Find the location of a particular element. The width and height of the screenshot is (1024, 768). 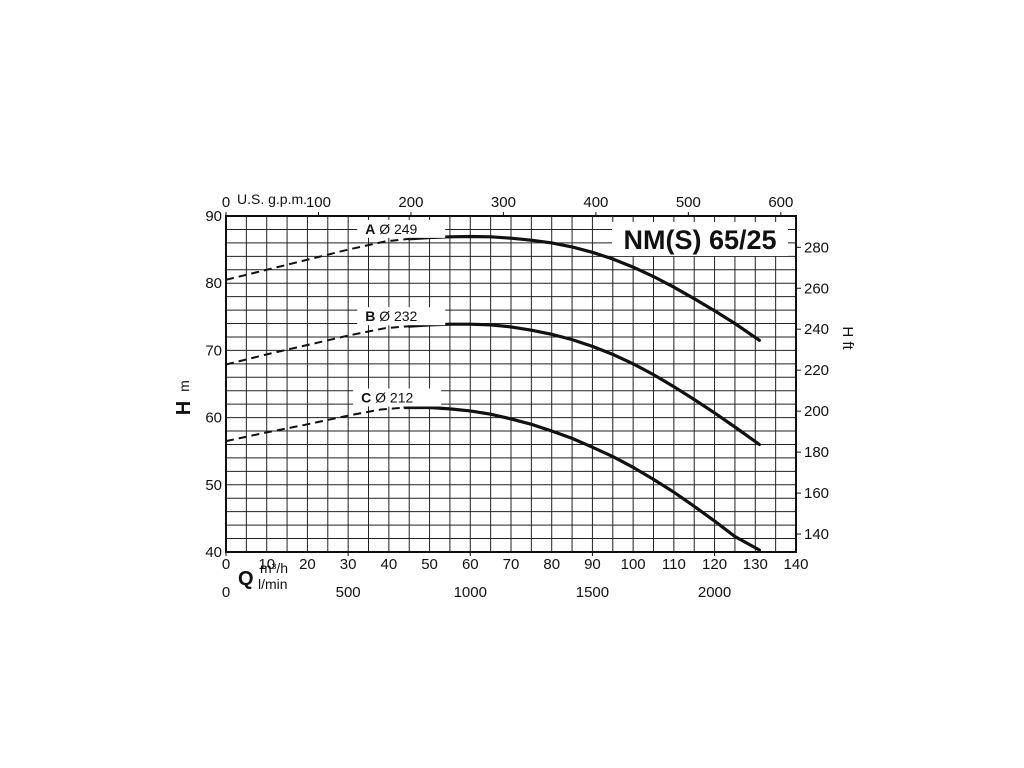

x-tick-label: 120 is located at coordinates (714, 564).